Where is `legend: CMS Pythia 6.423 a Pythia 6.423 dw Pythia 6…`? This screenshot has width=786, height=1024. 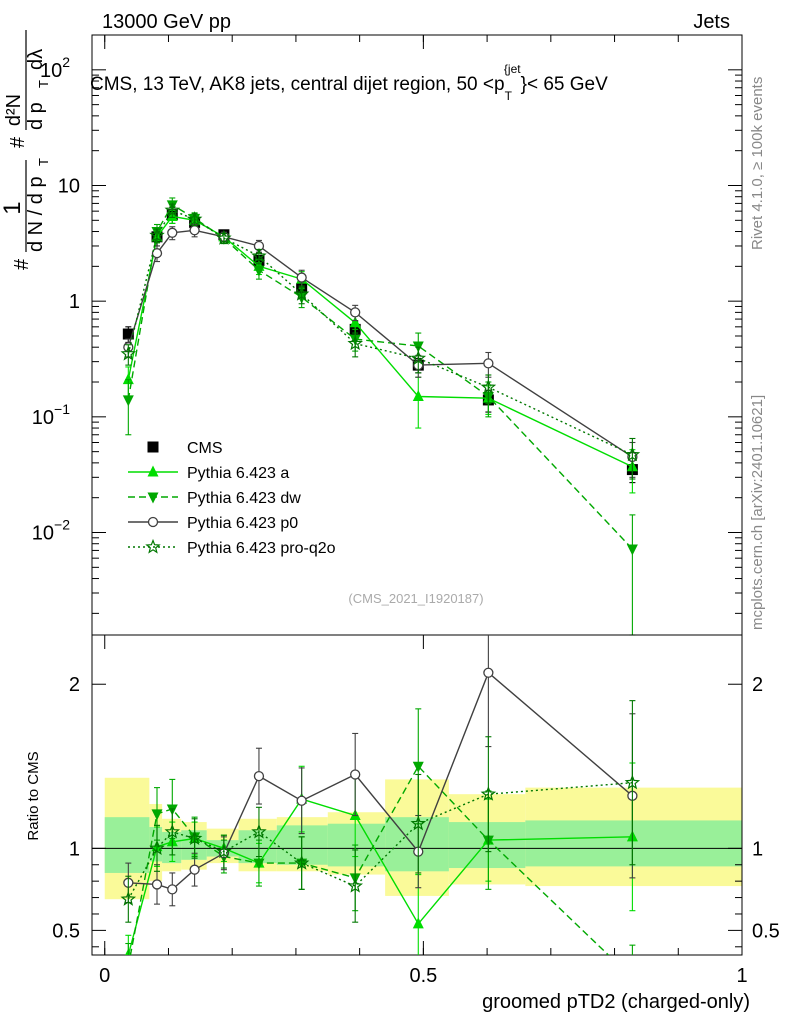
legend: CMS Pythia 6.423 a Pythia 6.423 dw Pythia 6… is located at coordinates (232, 498).